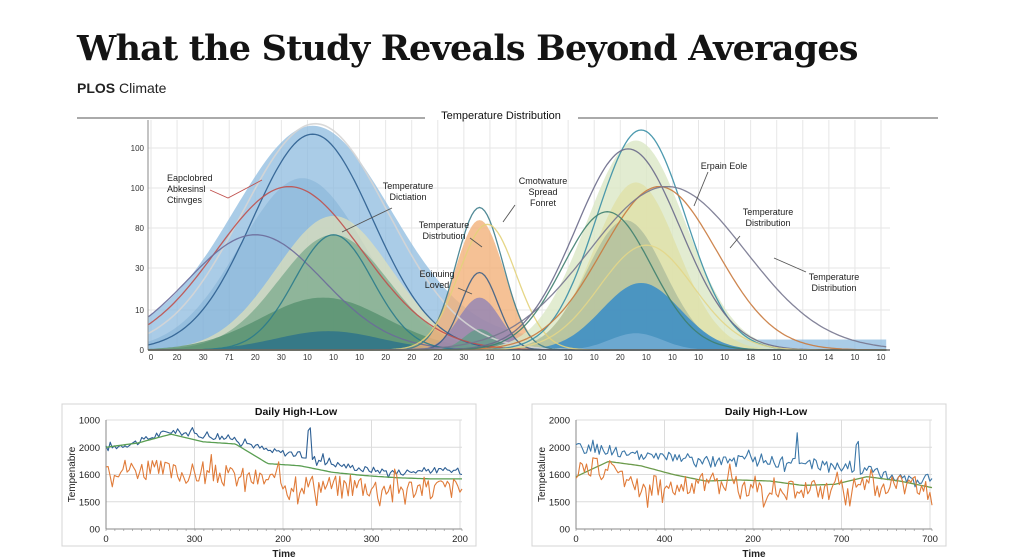  Describe the element at coordinates (437, 285) in the screenshot. I see `annotation-line: Loved` at that location.